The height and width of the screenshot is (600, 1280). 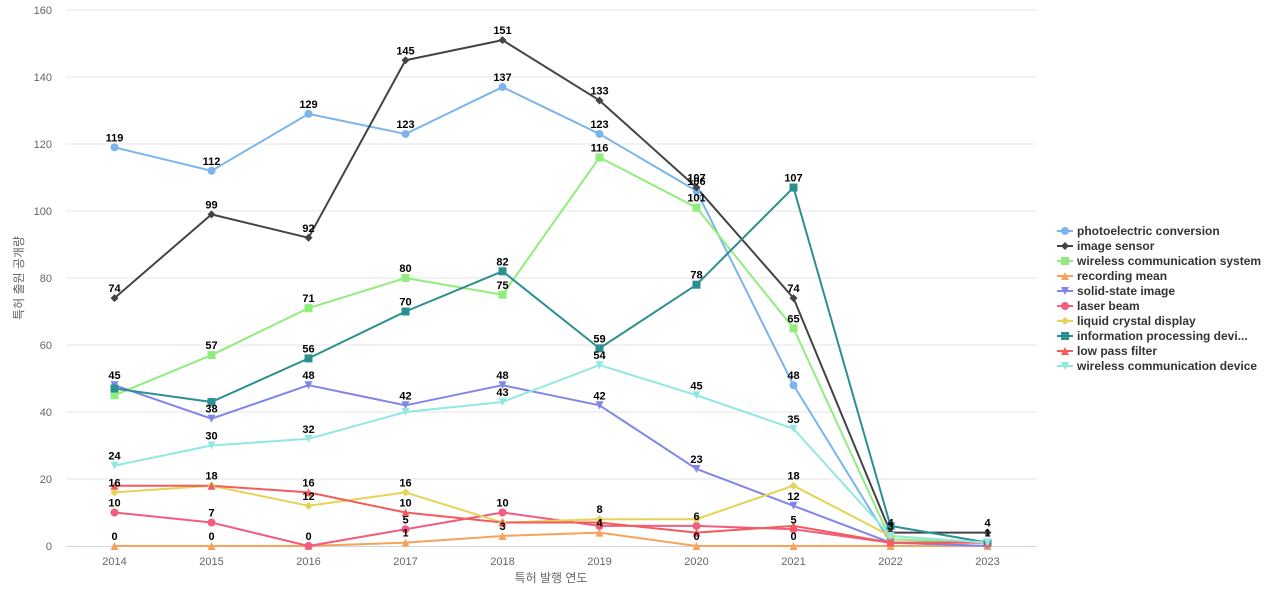 What do you see at coordinates (114, 376) in the screenshot?
I see `data-label: 45` at bounding box center [114, 376].